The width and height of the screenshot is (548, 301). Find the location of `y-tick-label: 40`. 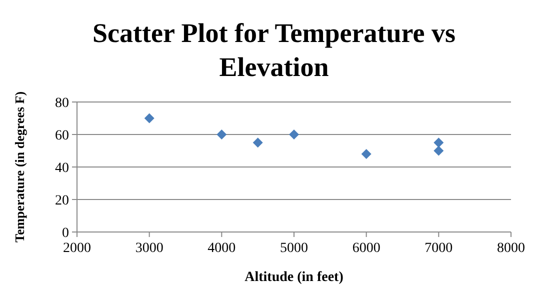

y-tick-label: 40 is located at coordinates (62, 168).